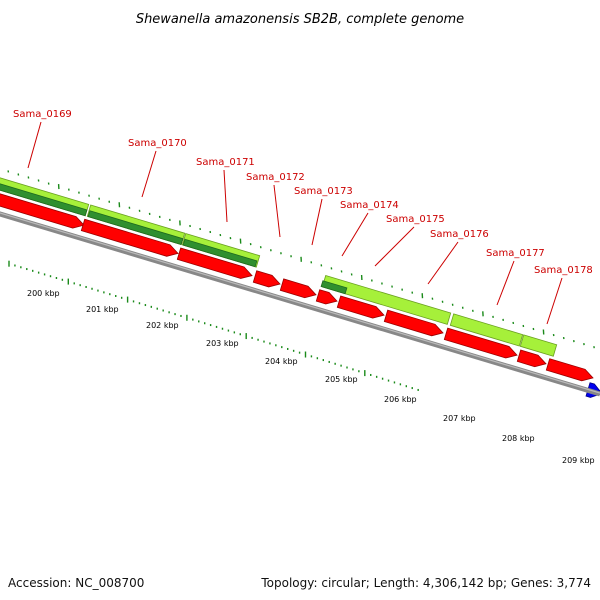 This screenshot has width=600, height=600. Describe the element at coordinates (157, 143) in the screenshot. I see `gene-label-sama-0170: Sama_0170` at that location.